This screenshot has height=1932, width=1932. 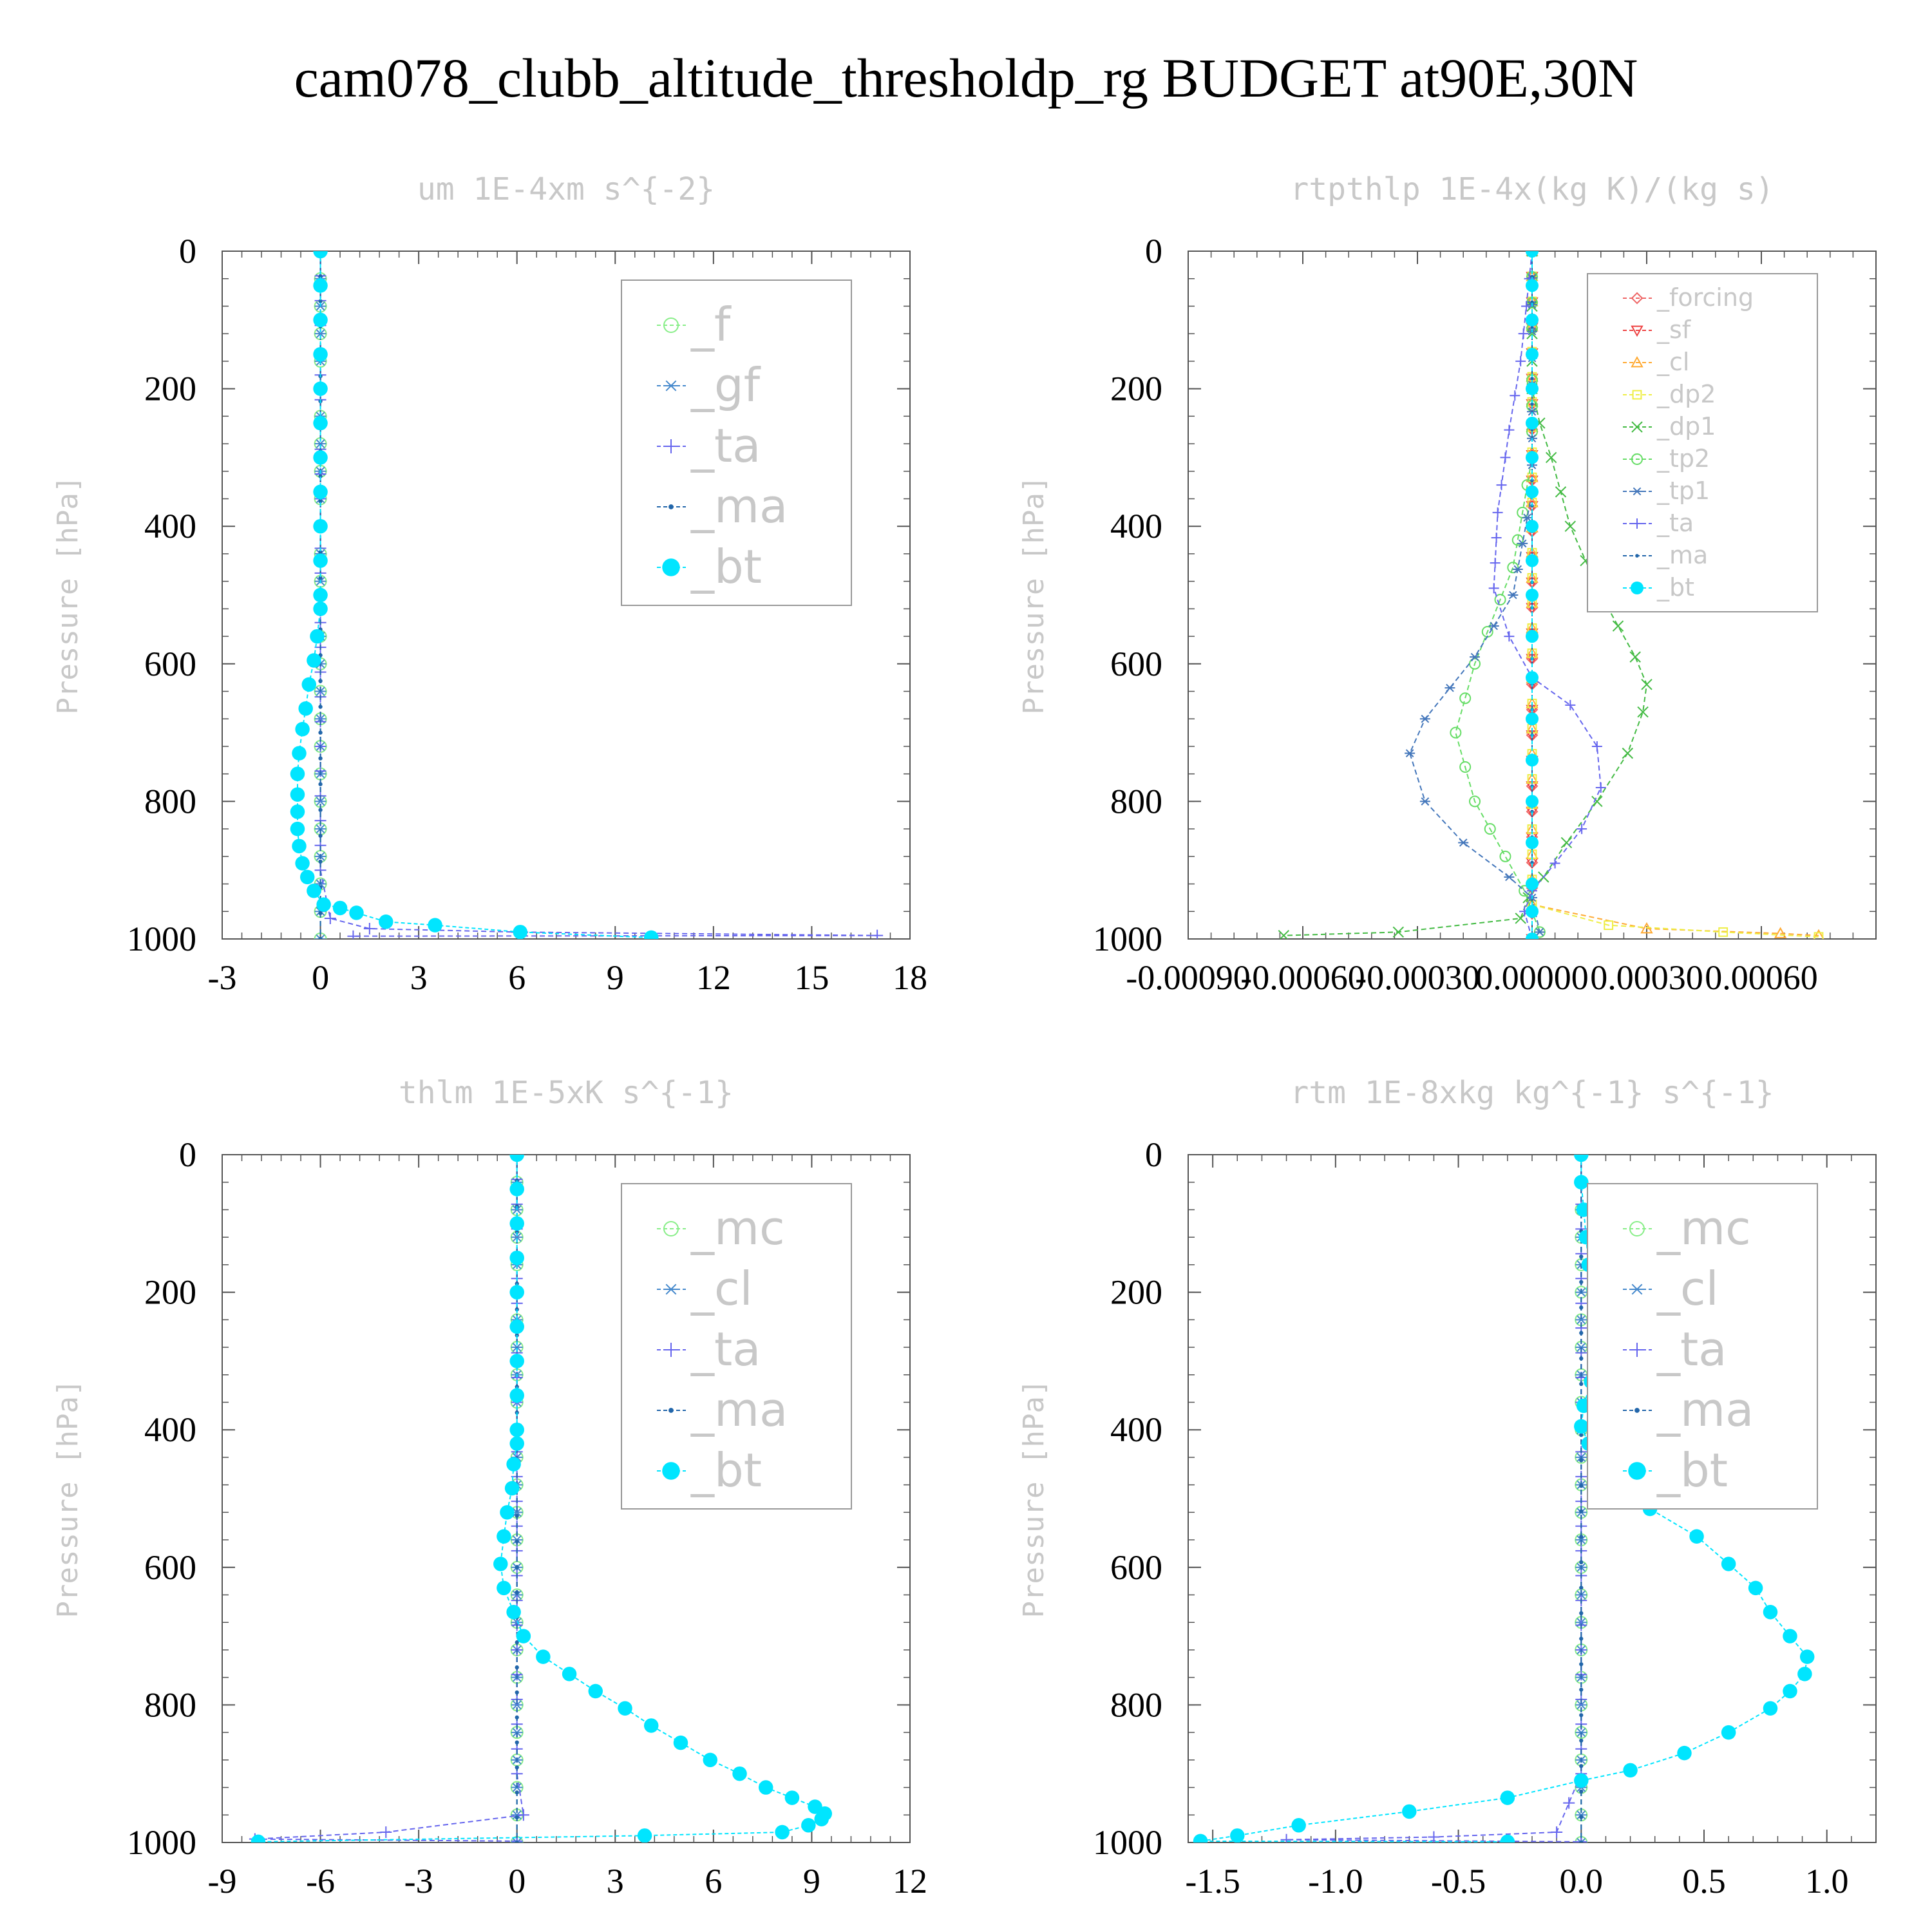 I want to click on y-tick-label: 800, so click(x=170, y=1704).